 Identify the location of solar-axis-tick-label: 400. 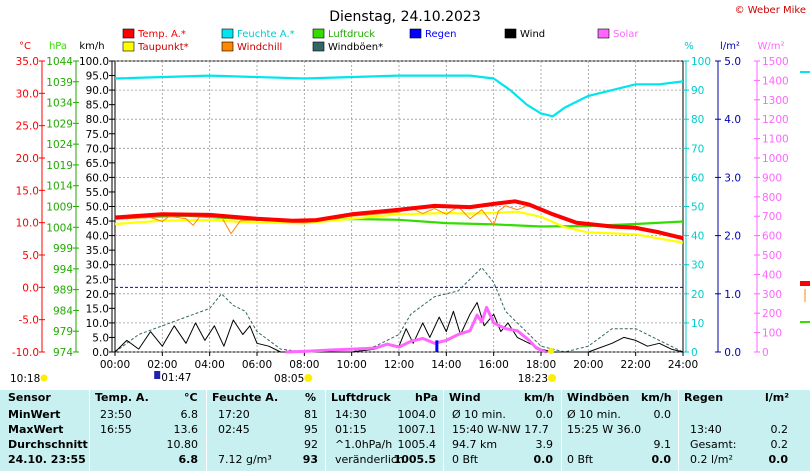
(772, 275).